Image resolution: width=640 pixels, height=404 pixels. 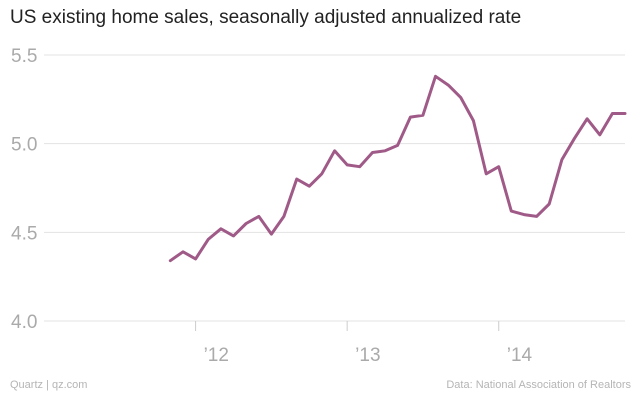 What do you see at coordinates (24, 56) in the screenshot?
I see `y-tick-label: 5.5` at bounding box center [24, 56].